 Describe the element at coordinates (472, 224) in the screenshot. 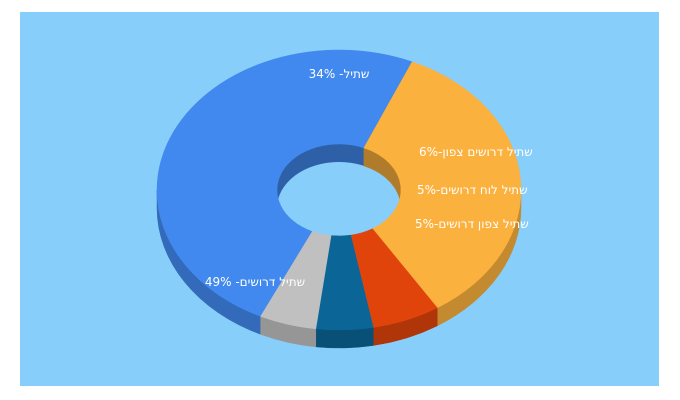

I see `slice-label-4: 5%-שתיל צפון דרושים` at that location.